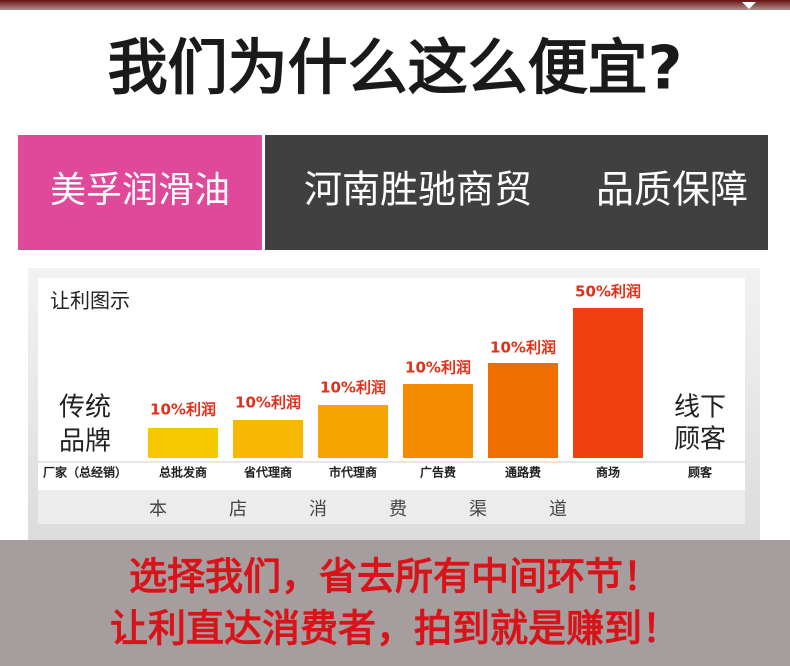  What do you see at coordinates (183, 472) in the screenshot?
I see `stage-name: 总批发商` at bounding box center [183, 472].